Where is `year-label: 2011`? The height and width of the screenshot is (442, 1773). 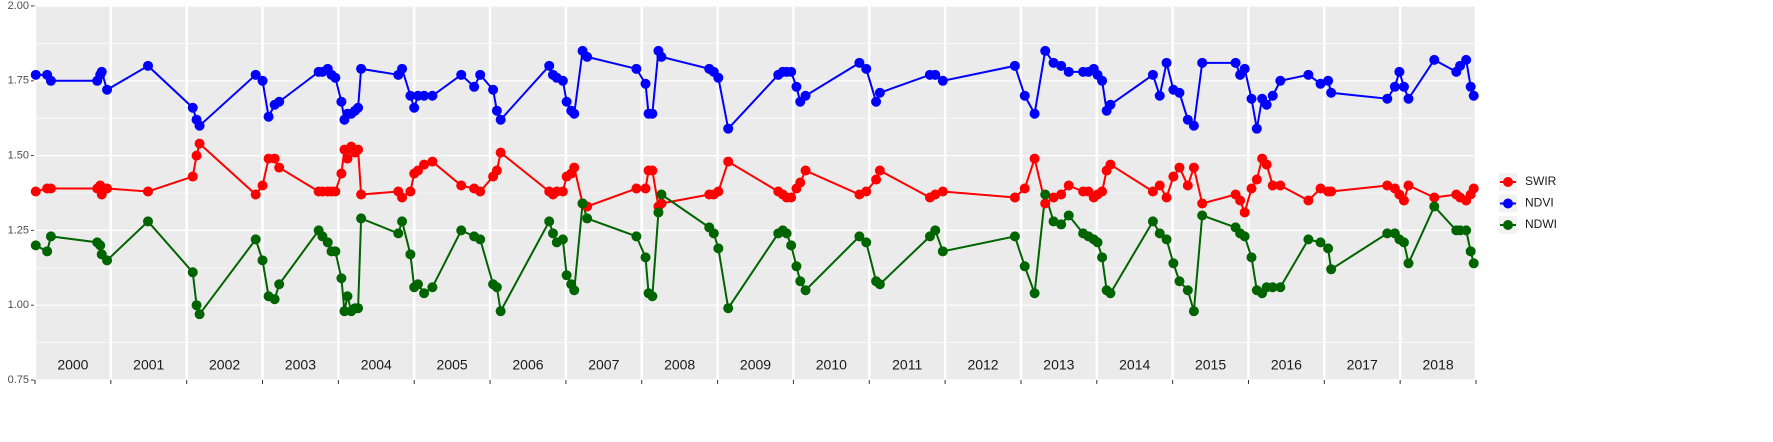 year-label: 2011 is located at coordinates (907, 365).